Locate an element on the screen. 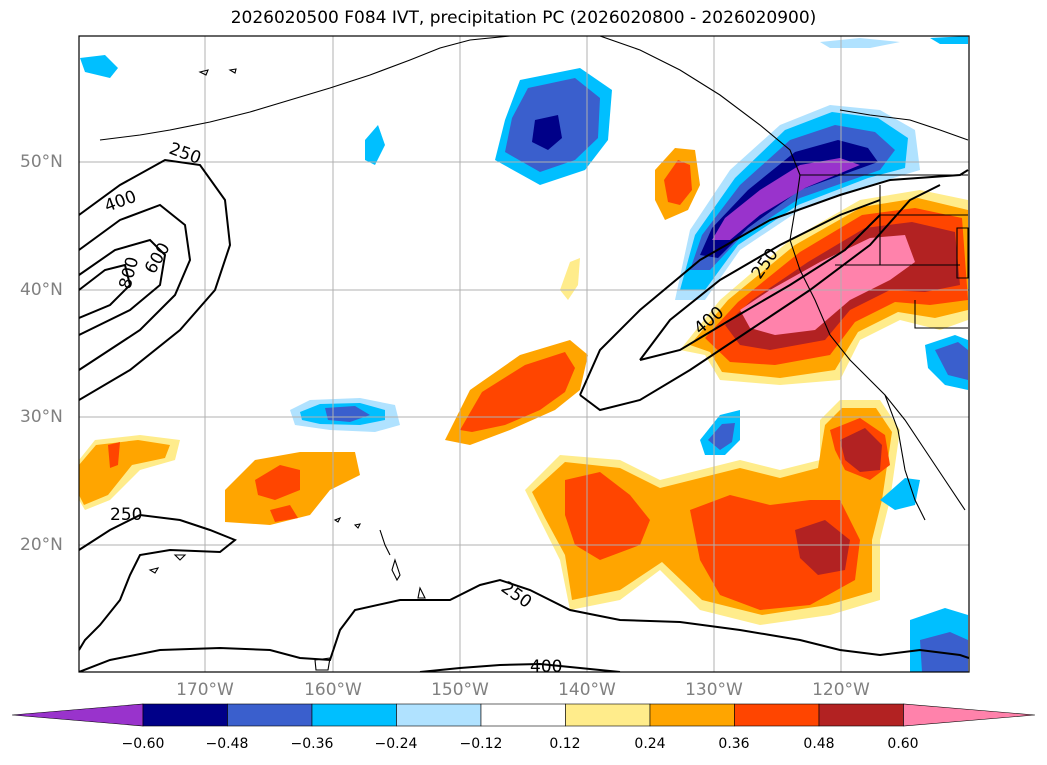 The width and height of the screenshot is (1047, 765). colorbar-tick: 0.12 is located at coordinates (565, 744).